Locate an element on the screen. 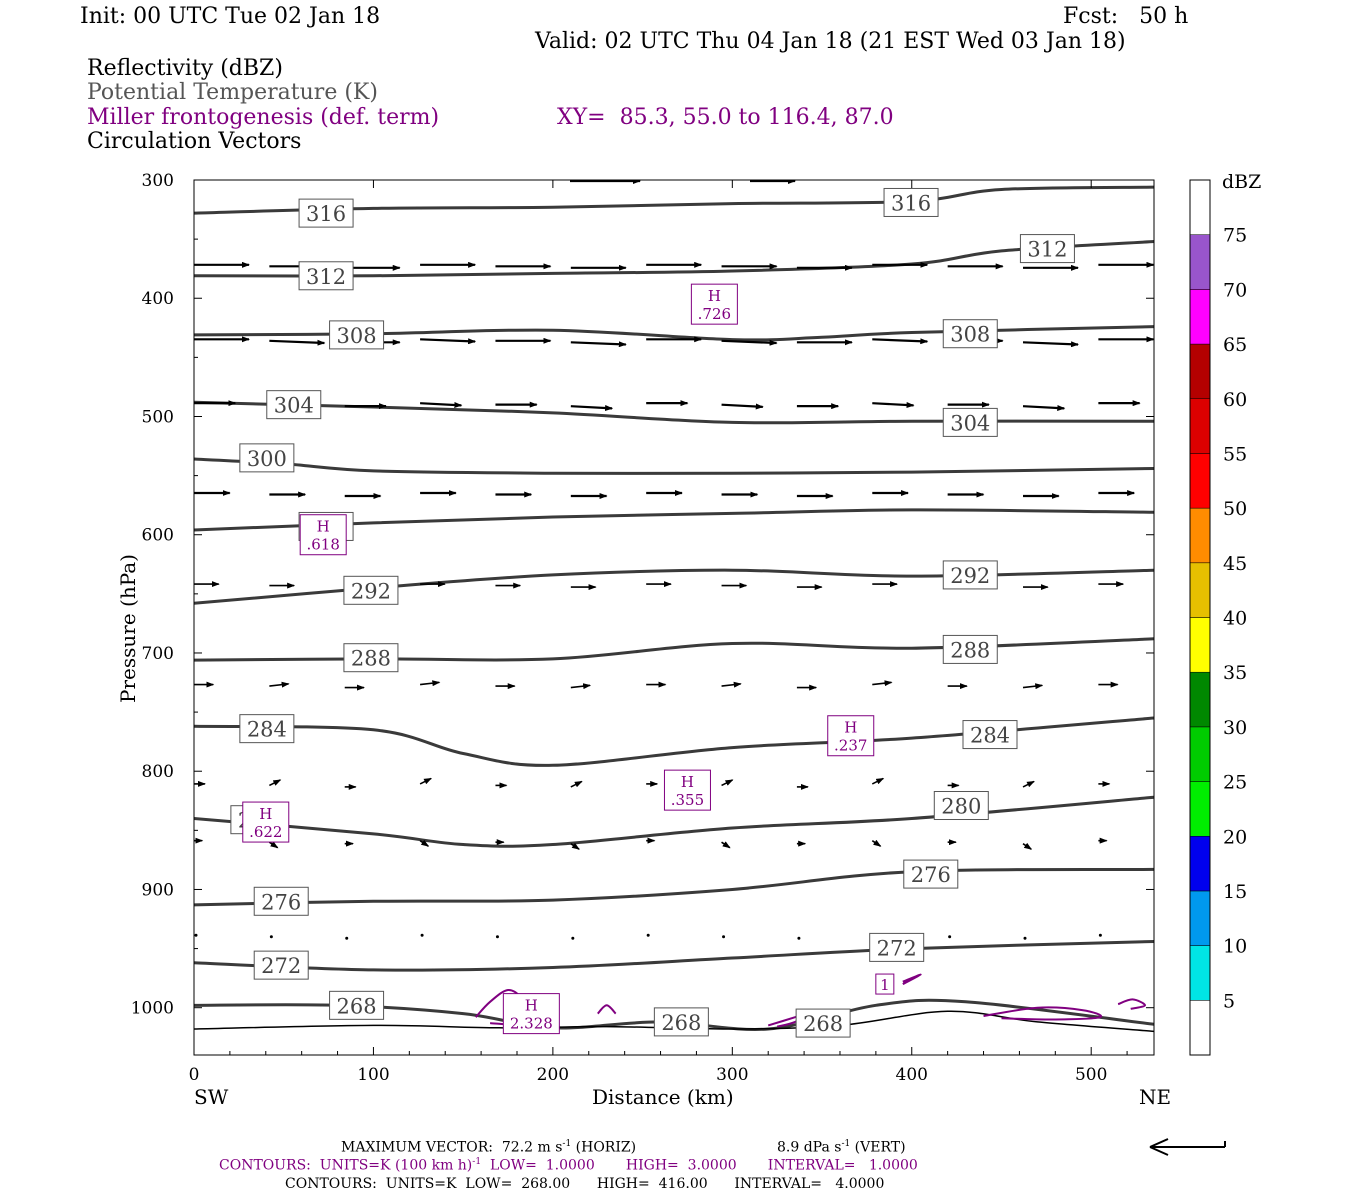  x-tick-label: 200 is located at coordinates (553, 1075).